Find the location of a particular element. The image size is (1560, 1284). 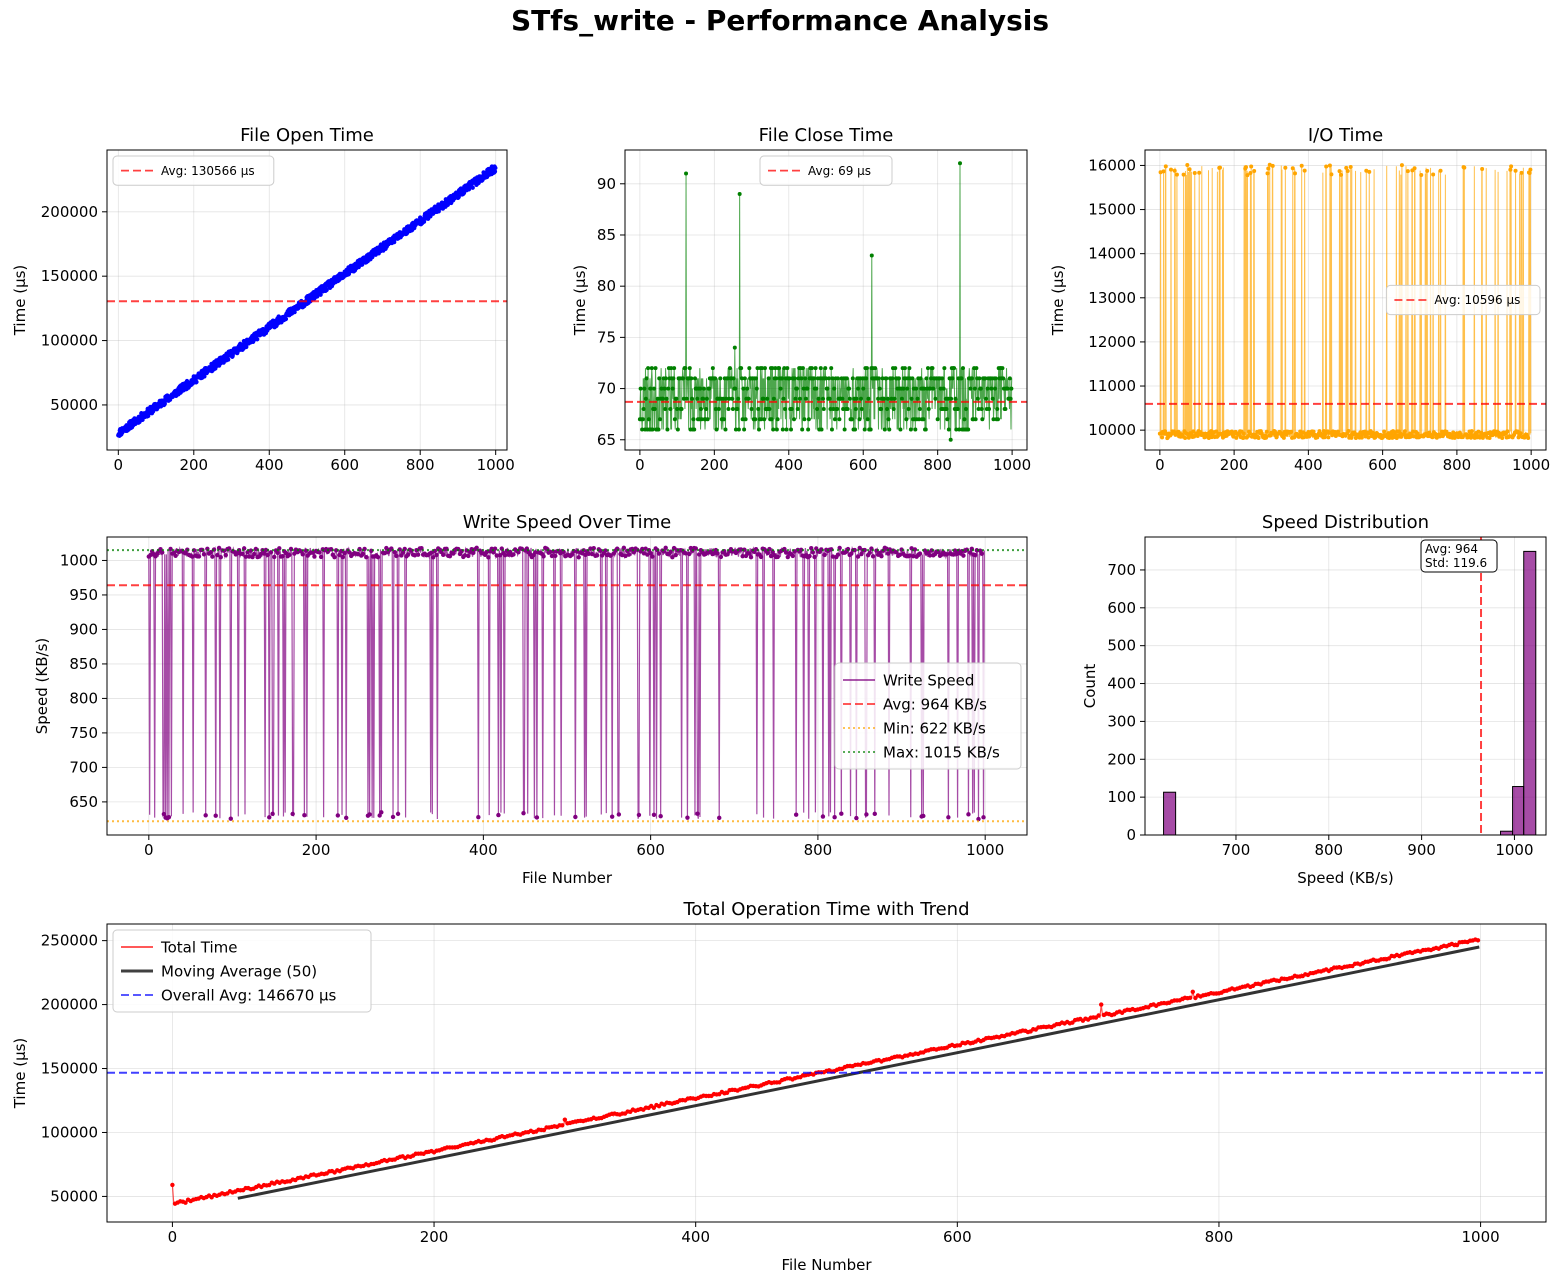

y-tick-label: 85 is located at coordinates (606, 235).